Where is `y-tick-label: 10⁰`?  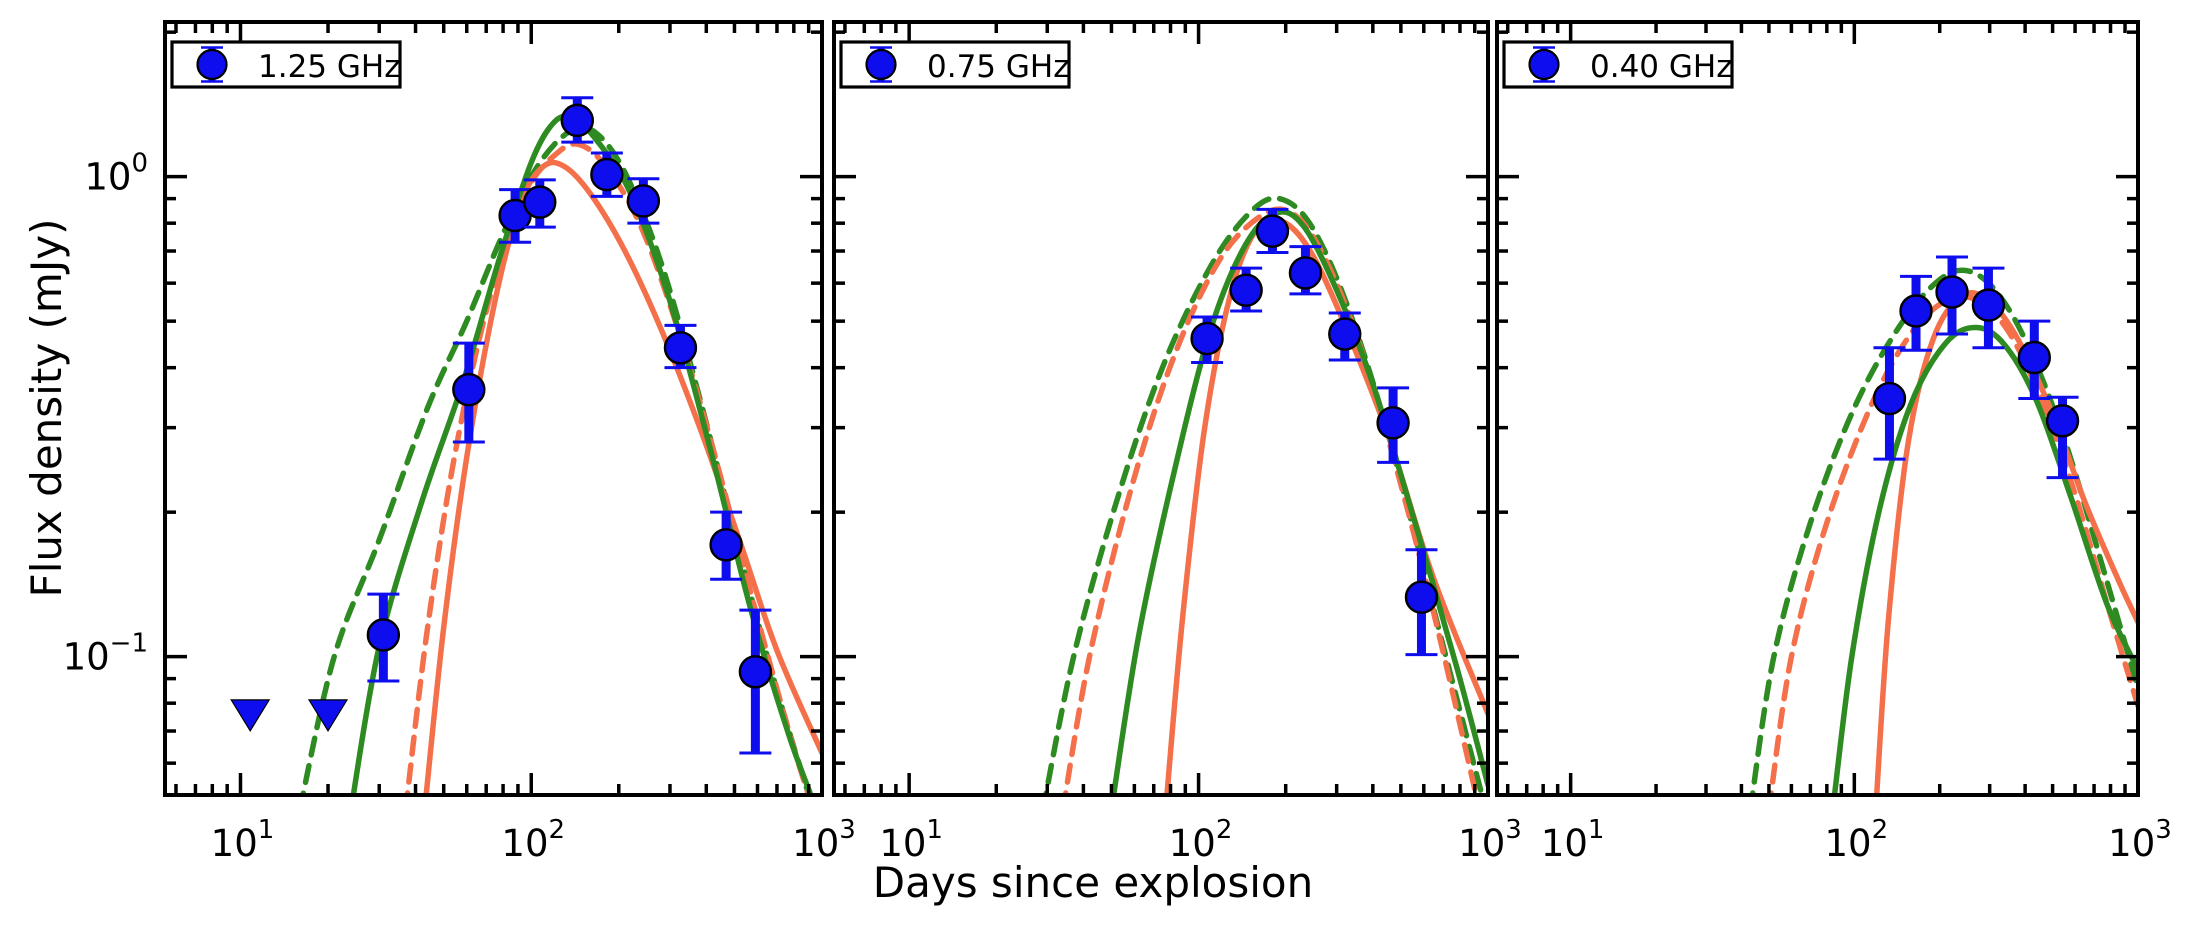
y-tick-label: 10⁰ is located at coordinates (116, 174).